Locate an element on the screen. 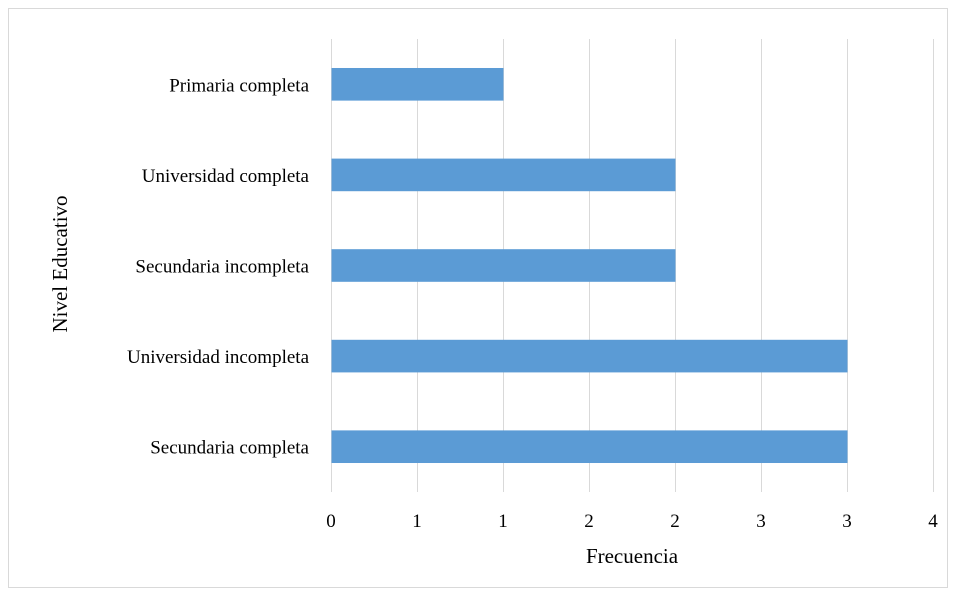  x-tick-label: 0 is located at coordinates (331, 521).